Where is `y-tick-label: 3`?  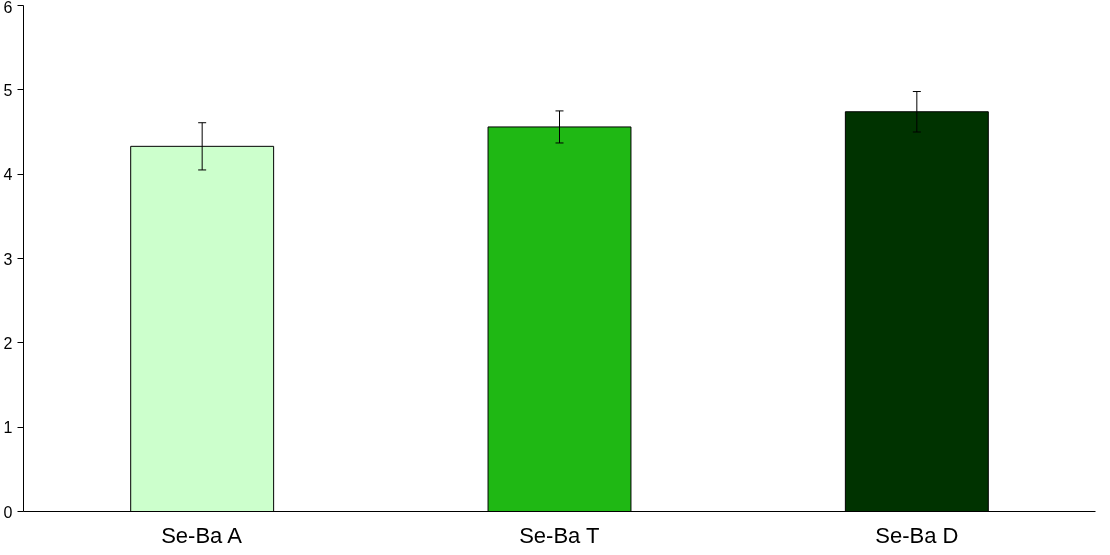 y-tick-label: 3 is located at coordinates (8, 259).